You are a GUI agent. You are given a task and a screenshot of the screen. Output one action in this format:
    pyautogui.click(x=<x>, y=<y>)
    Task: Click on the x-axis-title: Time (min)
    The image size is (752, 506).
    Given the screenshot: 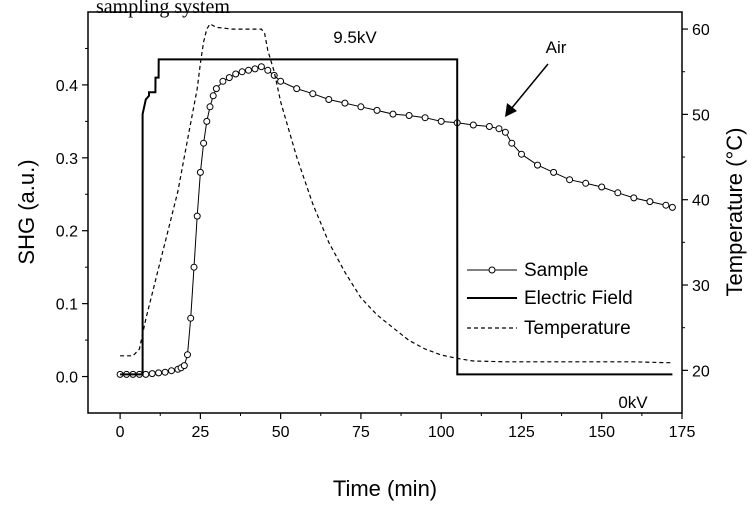 What is the action you would take?
    pyautogui.click(x=385, y=488)
    